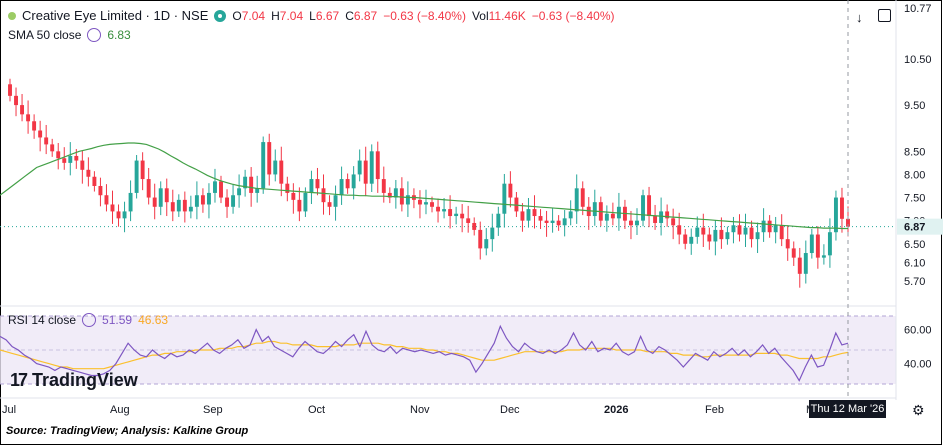  I want to click on volume-value: 11.46K, so click(507, 15).